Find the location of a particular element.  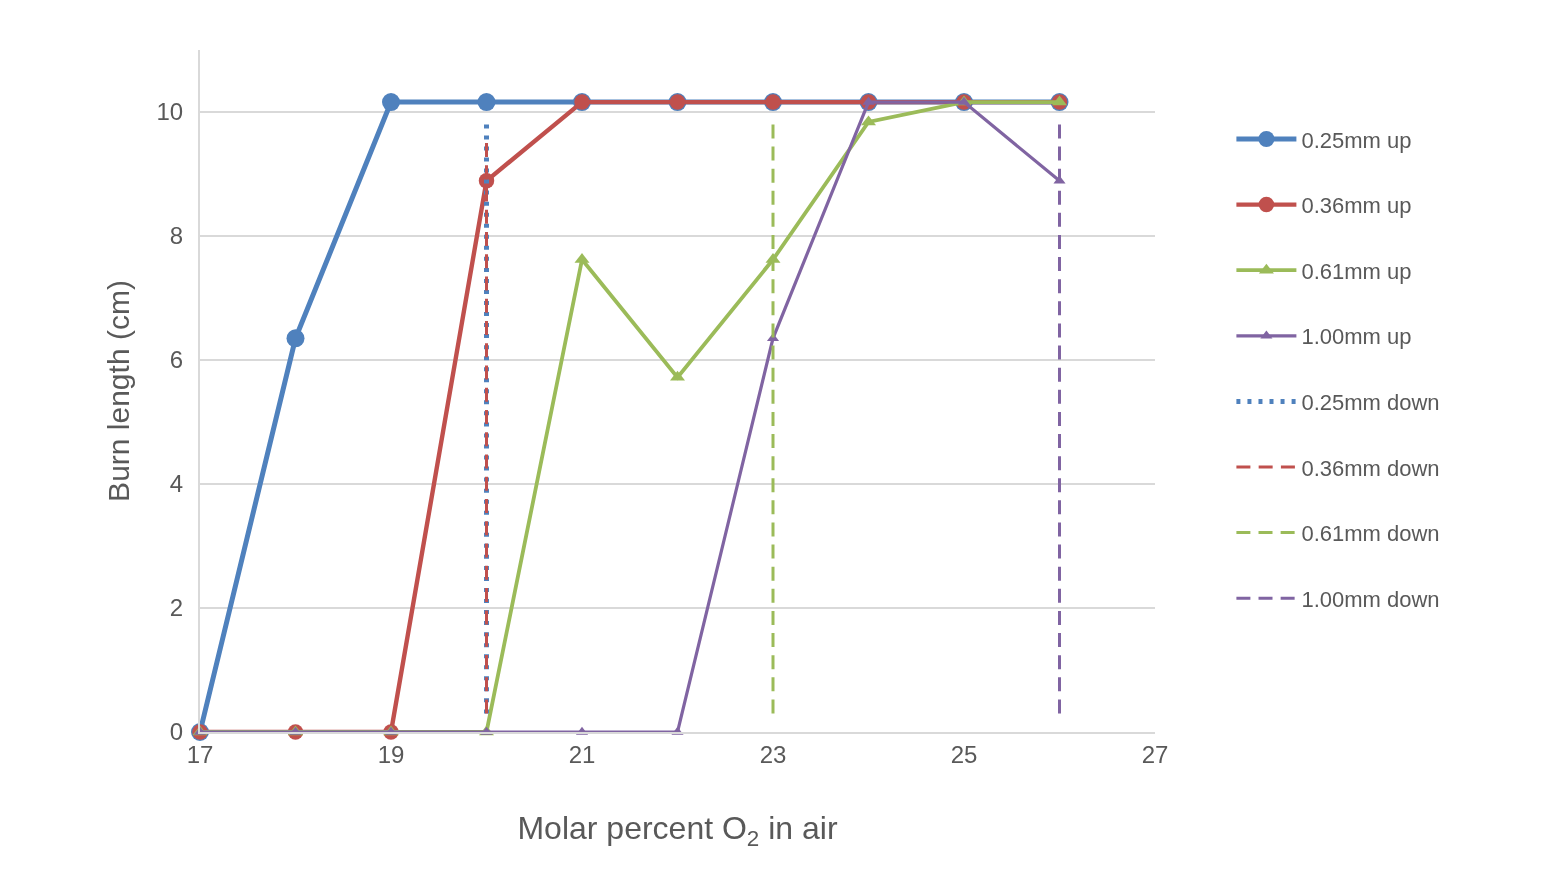

x-tick-label: 27 is located at coordinates (1155, 754).